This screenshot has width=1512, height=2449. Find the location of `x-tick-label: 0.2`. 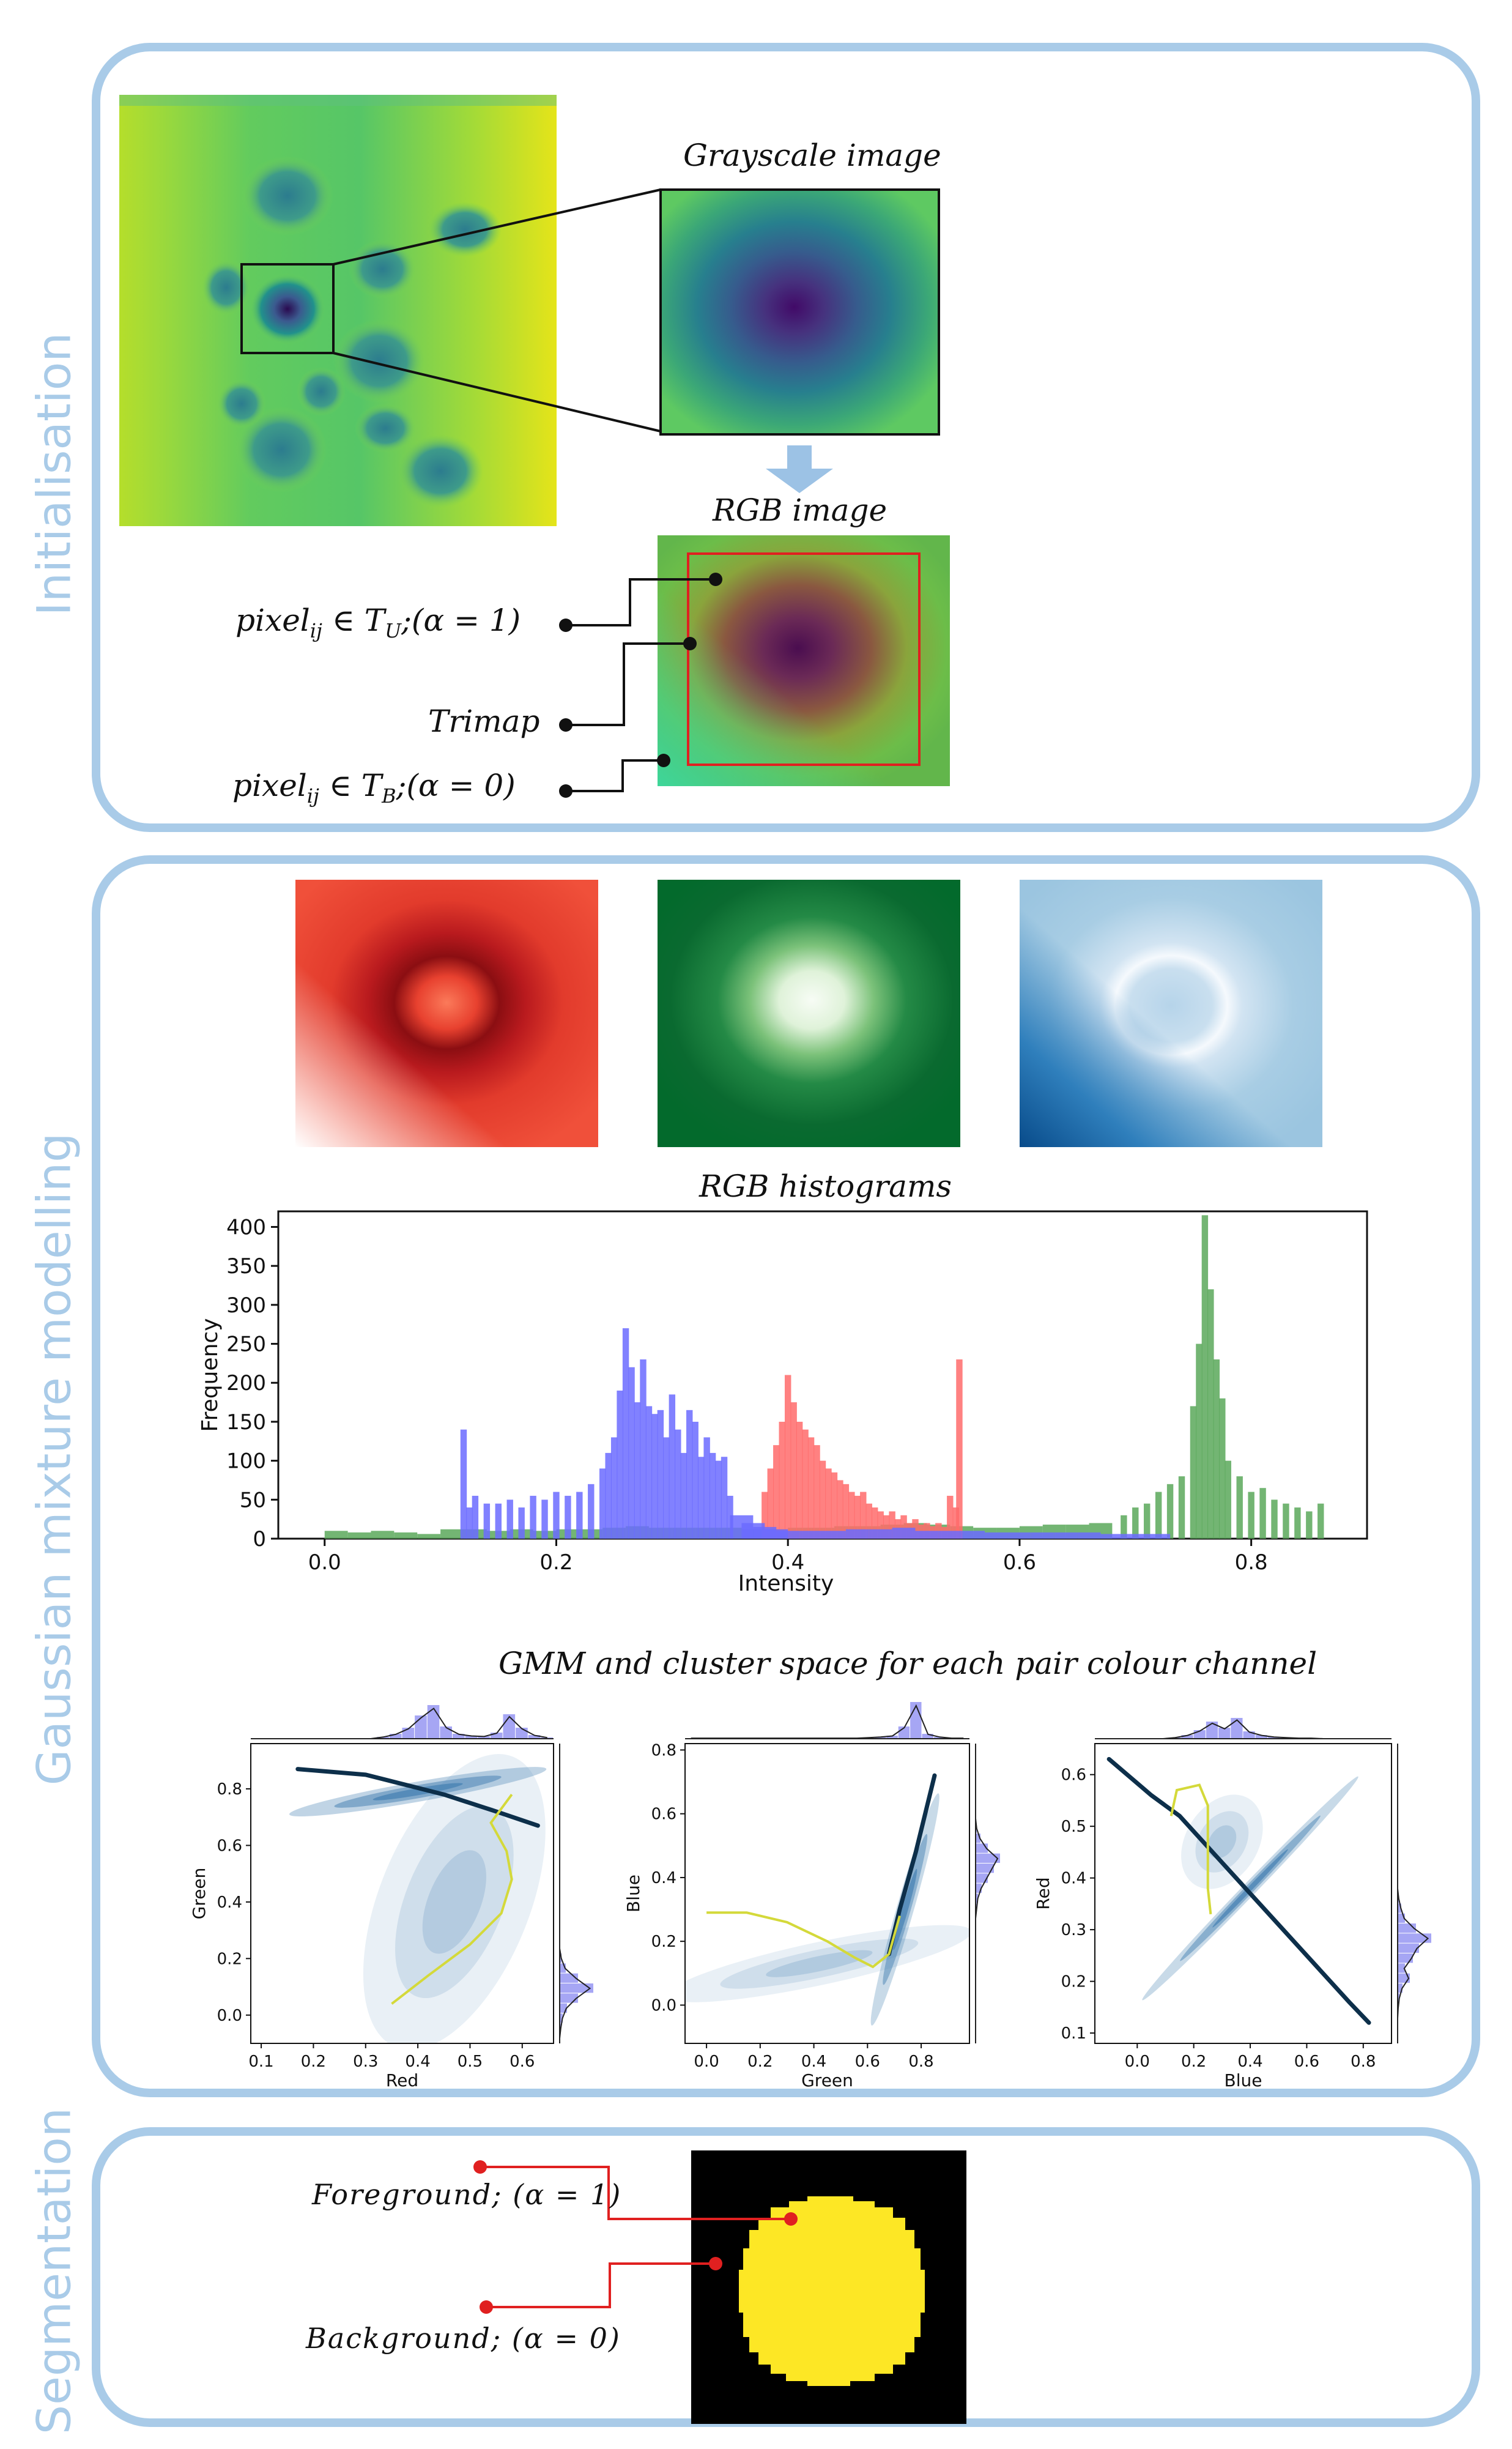

x-tick-label: 0.2 is located at coordinates (1193, 2062).